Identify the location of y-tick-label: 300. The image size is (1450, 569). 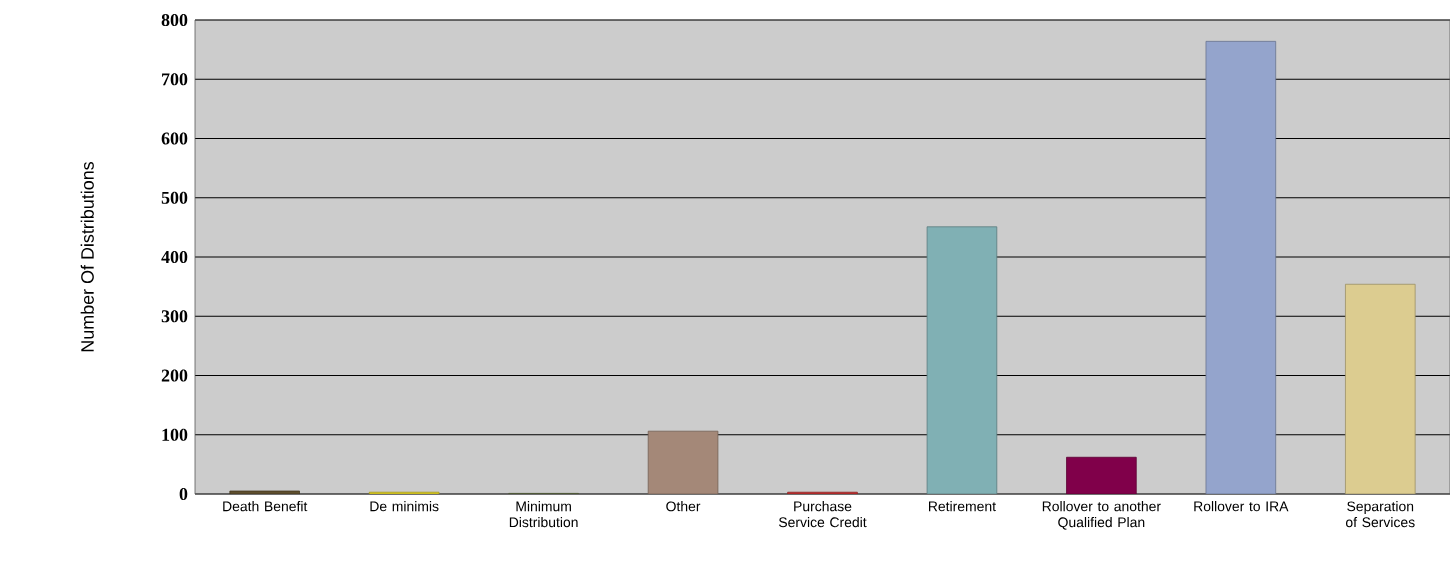
(174, 316).